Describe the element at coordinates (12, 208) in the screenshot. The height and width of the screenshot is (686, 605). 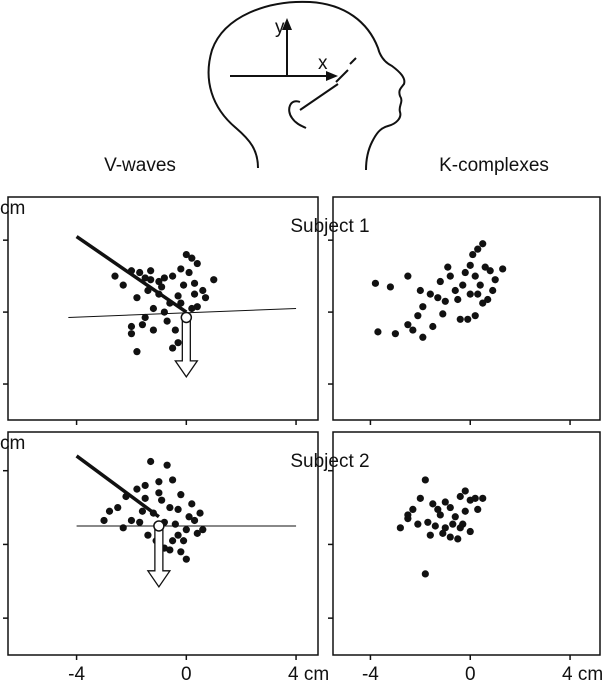
I see `y-unit-label: cm` at that location.